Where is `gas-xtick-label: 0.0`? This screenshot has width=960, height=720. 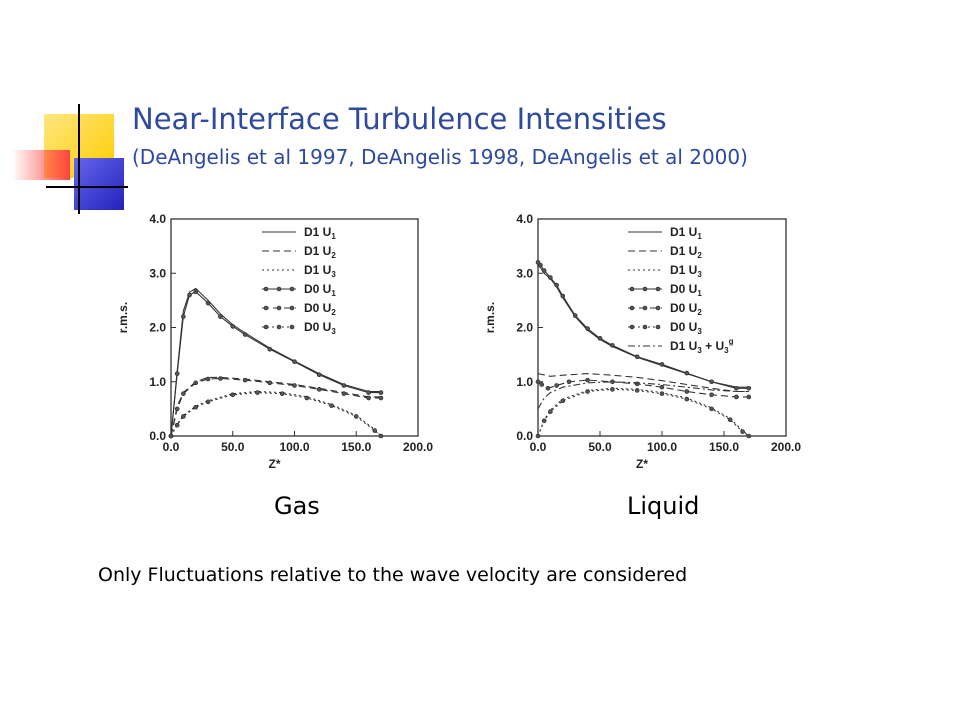 gas-xtick-label: 0.0 is located at coordinates (171, 447).